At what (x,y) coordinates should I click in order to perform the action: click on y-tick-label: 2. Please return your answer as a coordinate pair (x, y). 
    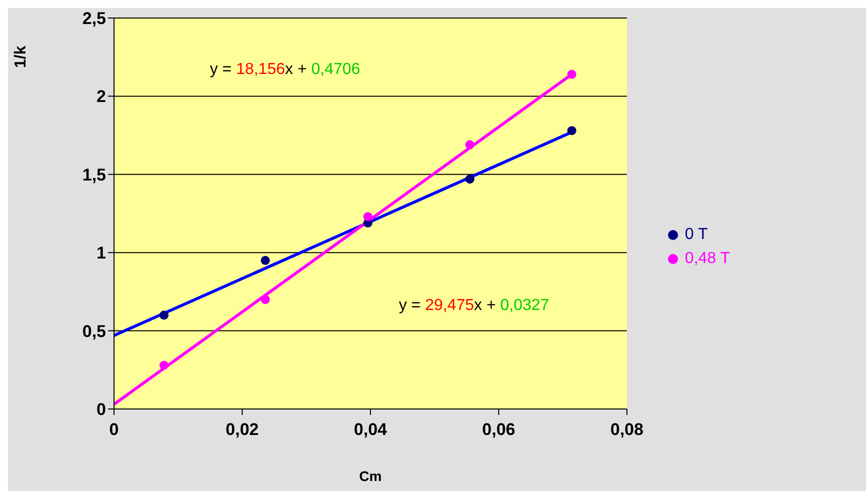
    Looking at the image, I should click on (101, 96).